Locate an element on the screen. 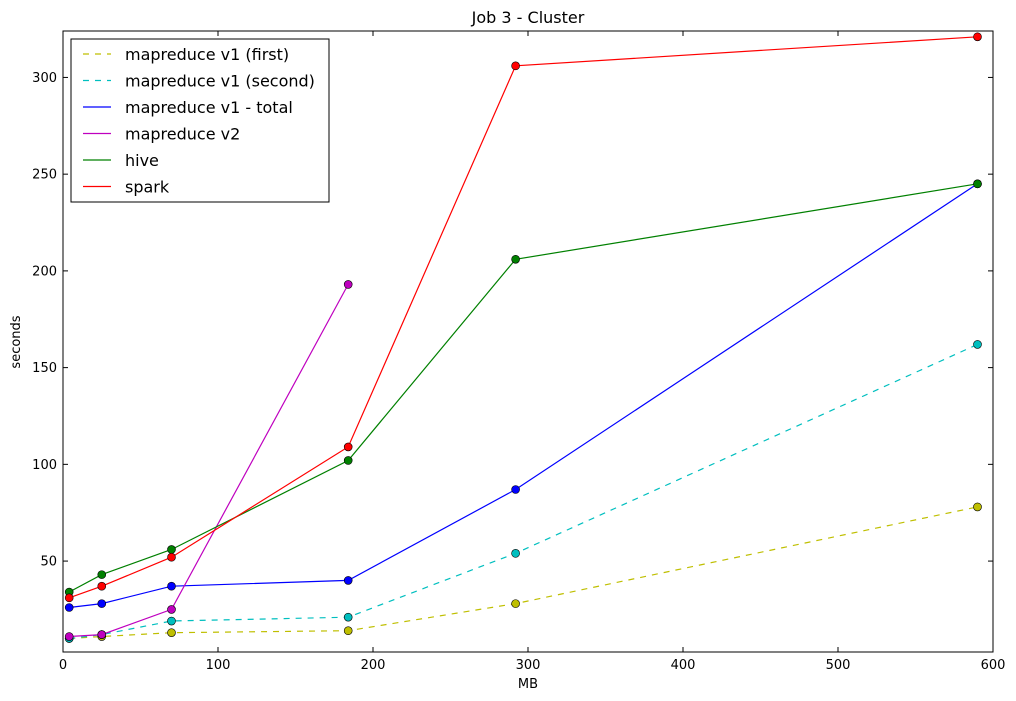 The image size is (1016, 701). y-axis-label: seconds is located at coordinates (16, 341).